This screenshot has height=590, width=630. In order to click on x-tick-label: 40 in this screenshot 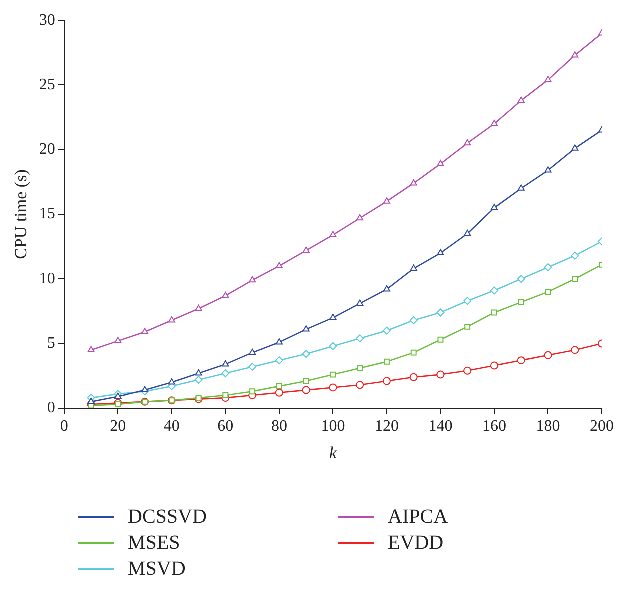, I will do `click(172, 427)`.